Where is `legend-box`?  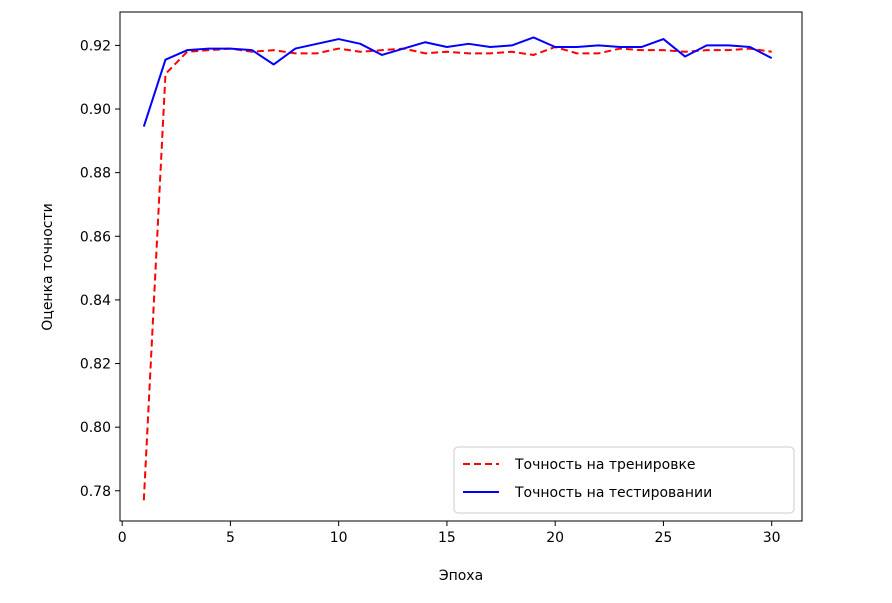
legend-box is located at coordinates (624, 480).